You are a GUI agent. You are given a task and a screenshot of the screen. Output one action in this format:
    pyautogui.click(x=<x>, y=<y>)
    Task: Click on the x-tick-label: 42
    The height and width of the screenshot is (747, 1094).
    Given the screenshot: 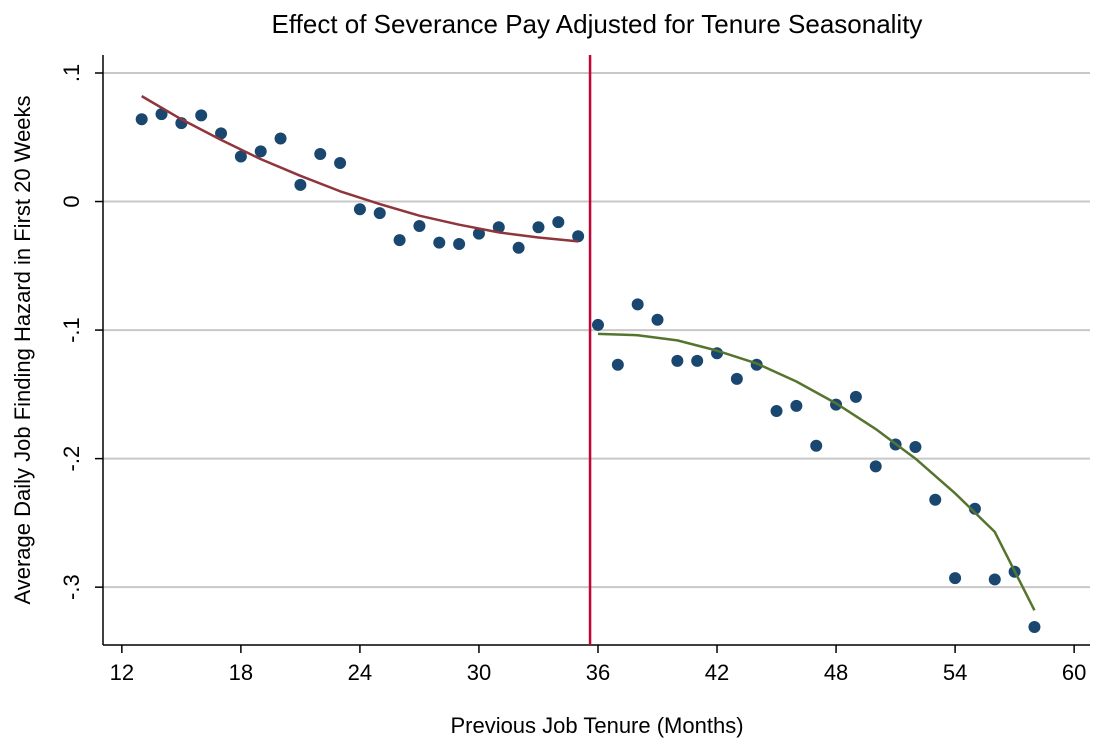 What is the action you would take?
    pyautogui.click(x=717, y=672)
    